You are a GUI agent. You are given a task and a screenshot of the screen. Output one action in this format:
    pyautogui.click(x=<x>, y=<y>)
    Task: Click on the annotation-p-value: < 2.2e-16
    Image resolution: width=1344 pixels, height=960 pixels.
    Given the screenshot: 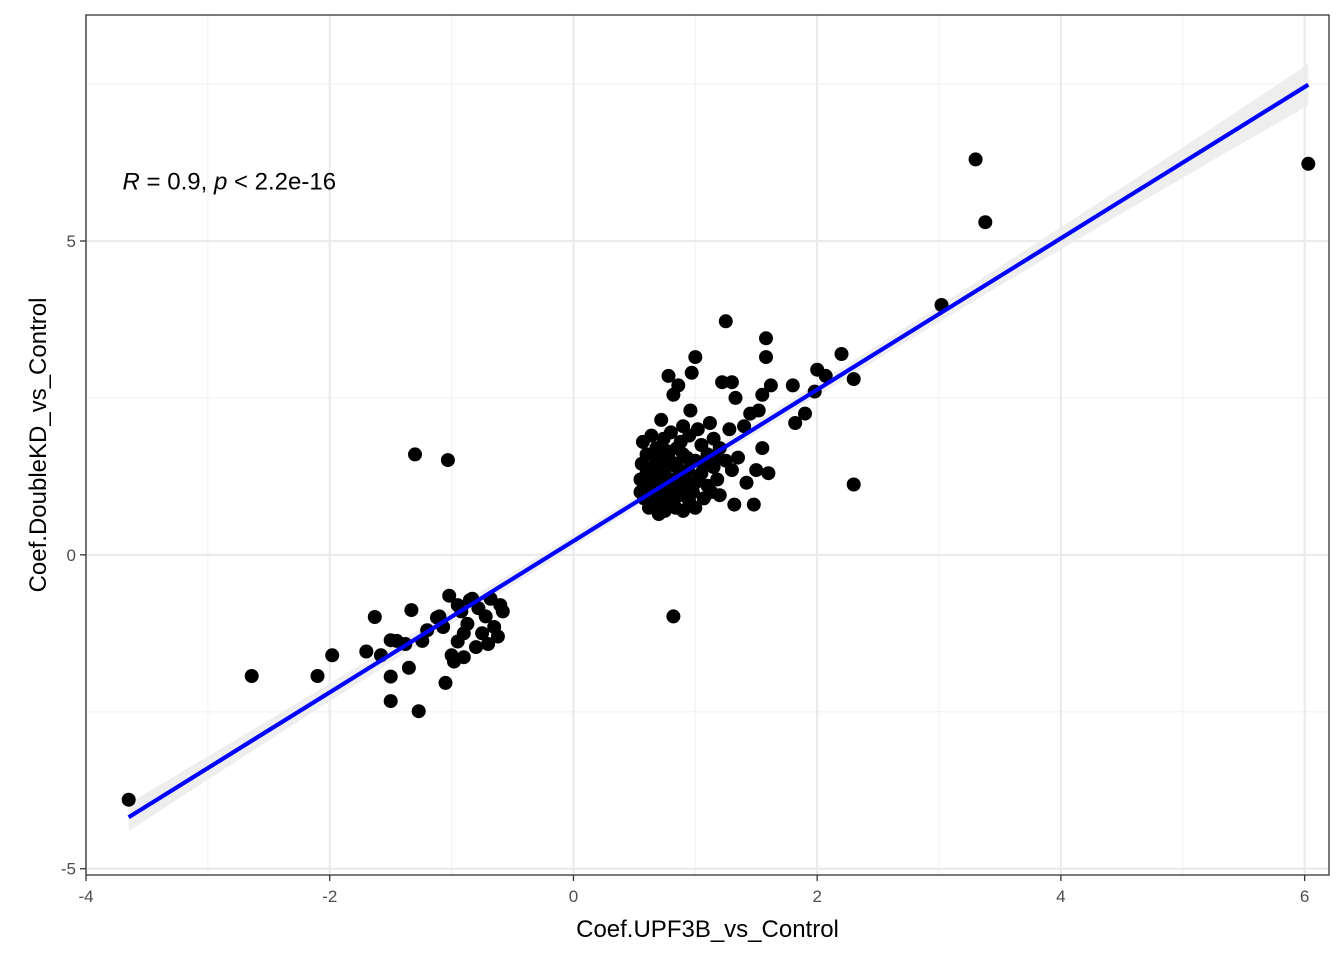 What is the action you would take?
    pyautogui.click(x=281, y=181)
    